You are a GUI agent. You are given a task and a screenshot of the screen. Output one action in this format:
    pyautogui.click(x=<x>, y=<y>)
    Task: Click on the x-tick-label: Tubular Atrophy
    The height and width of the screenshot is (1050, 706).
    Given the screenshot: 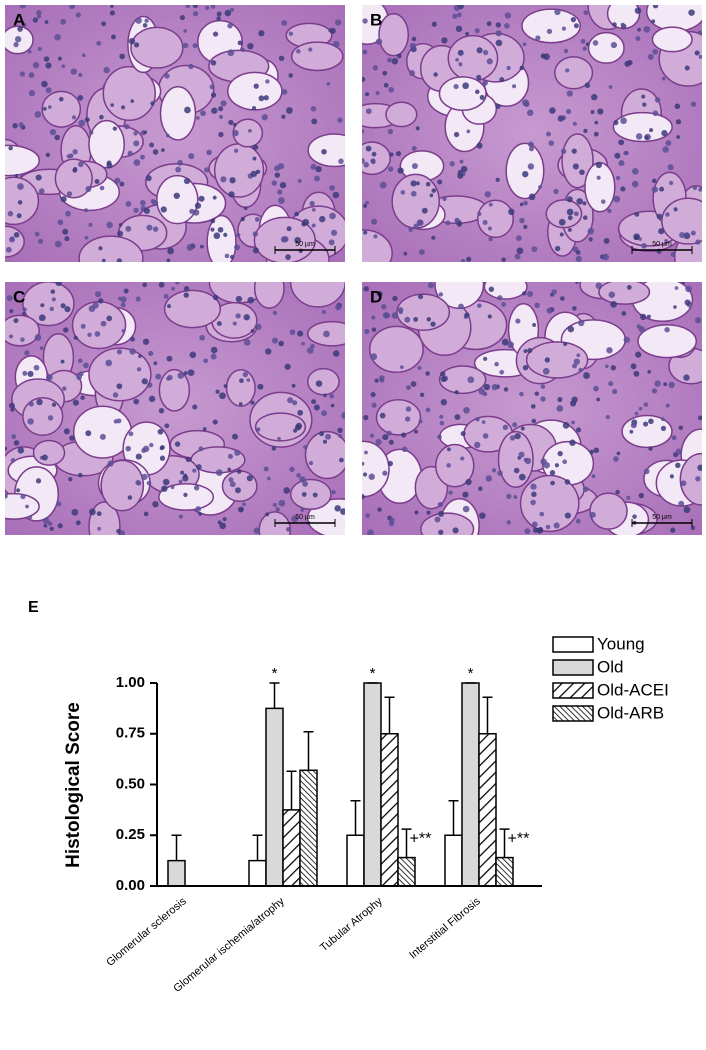 What is the action you would take?
    pyautogui.click(x=351, y=924)
    